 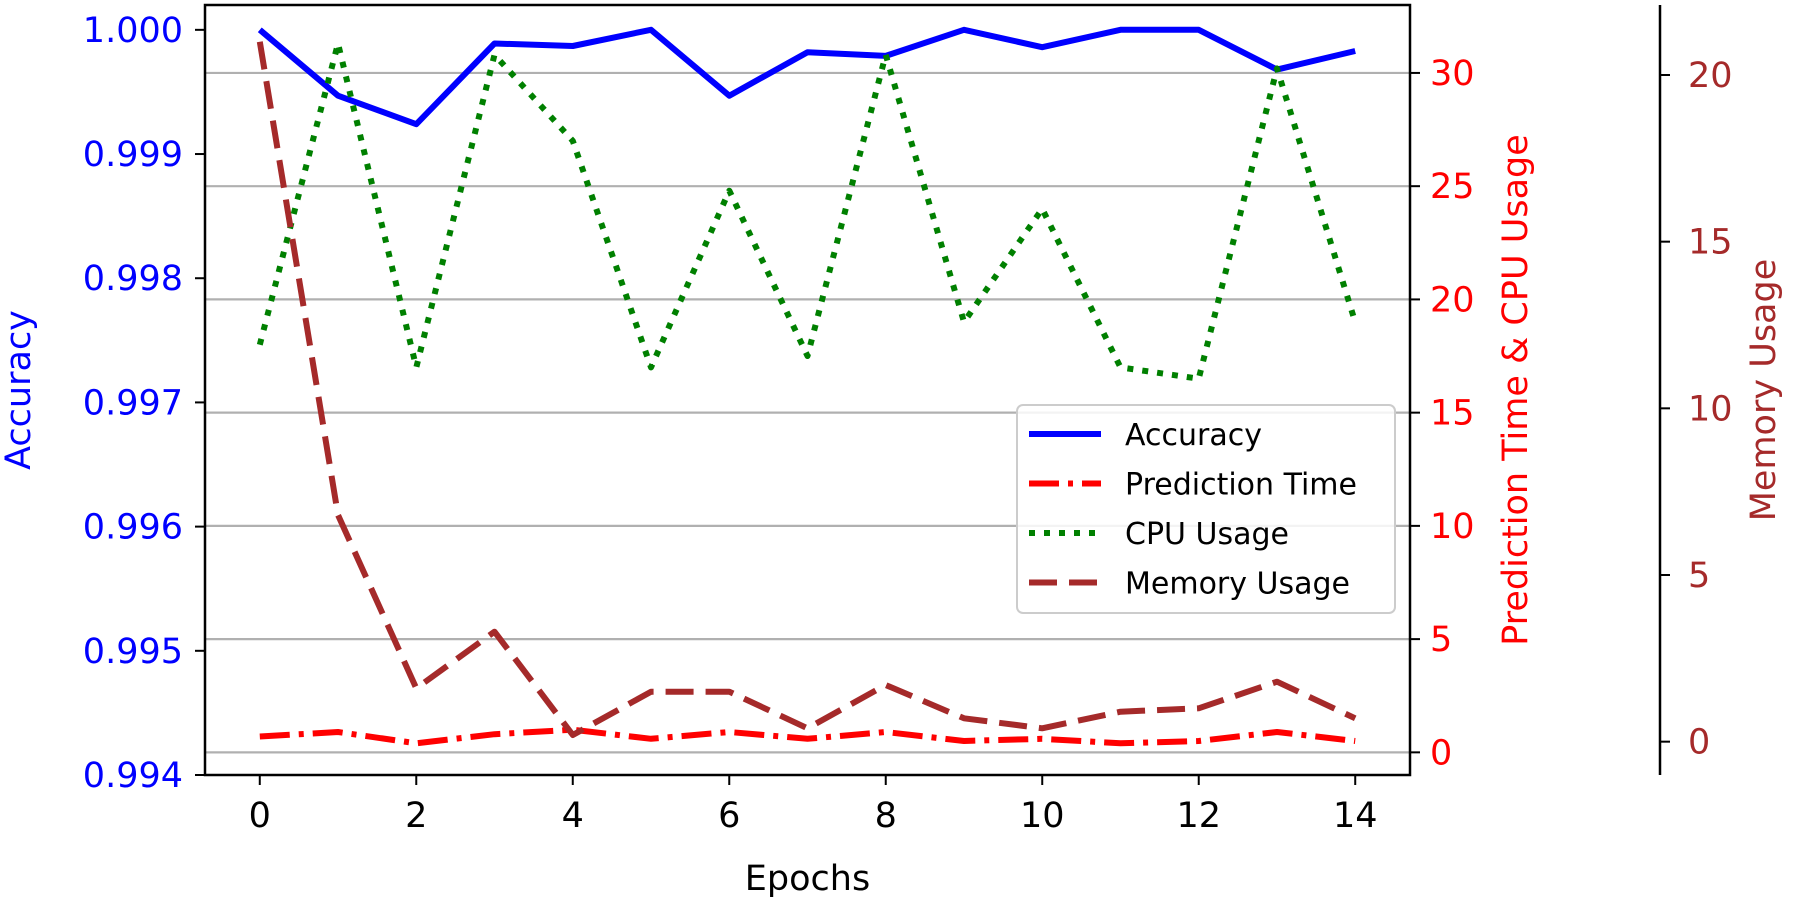 I want to click on accuracy-line, so click(x=806, y=77).